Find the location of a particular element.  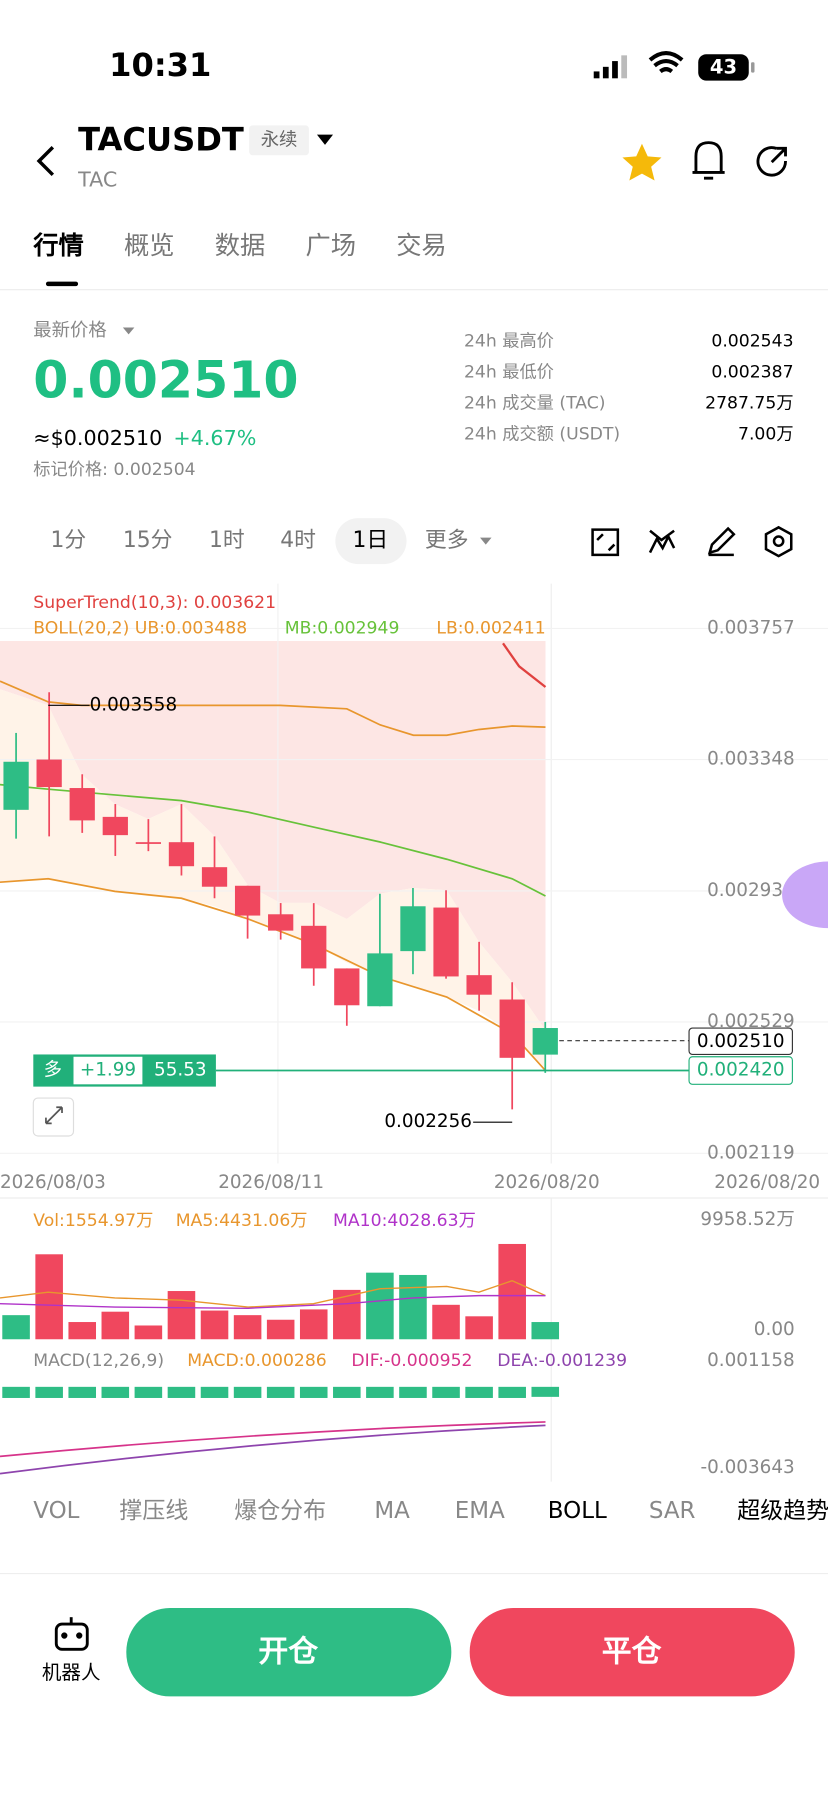

timeframe: 更多 is located at coordinates (447, 540).